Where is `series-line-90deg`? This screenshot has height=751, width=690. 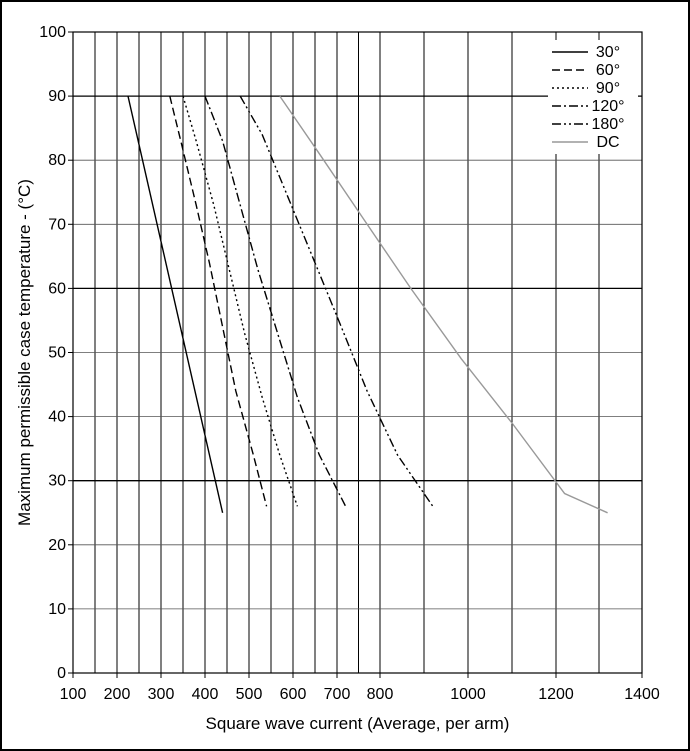 series-line-90deg is located at coordinates (240, 301).